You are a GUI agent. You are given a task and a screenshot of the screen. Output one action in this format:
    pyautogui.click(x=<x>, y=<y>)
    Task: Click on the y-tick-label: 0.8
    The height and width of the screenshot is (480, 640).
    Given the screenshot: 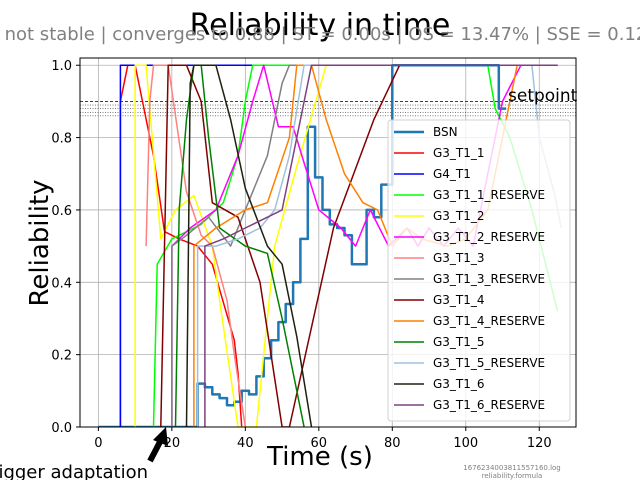 What is the action you would take?
    pyautogui.click(x=61, y=139)
    